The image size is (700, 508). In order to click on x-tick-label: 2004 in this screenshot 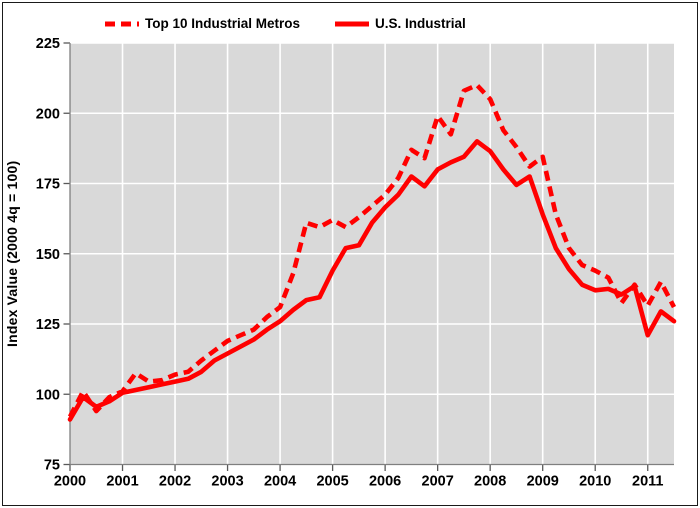, I will do `click(280, 482)`.